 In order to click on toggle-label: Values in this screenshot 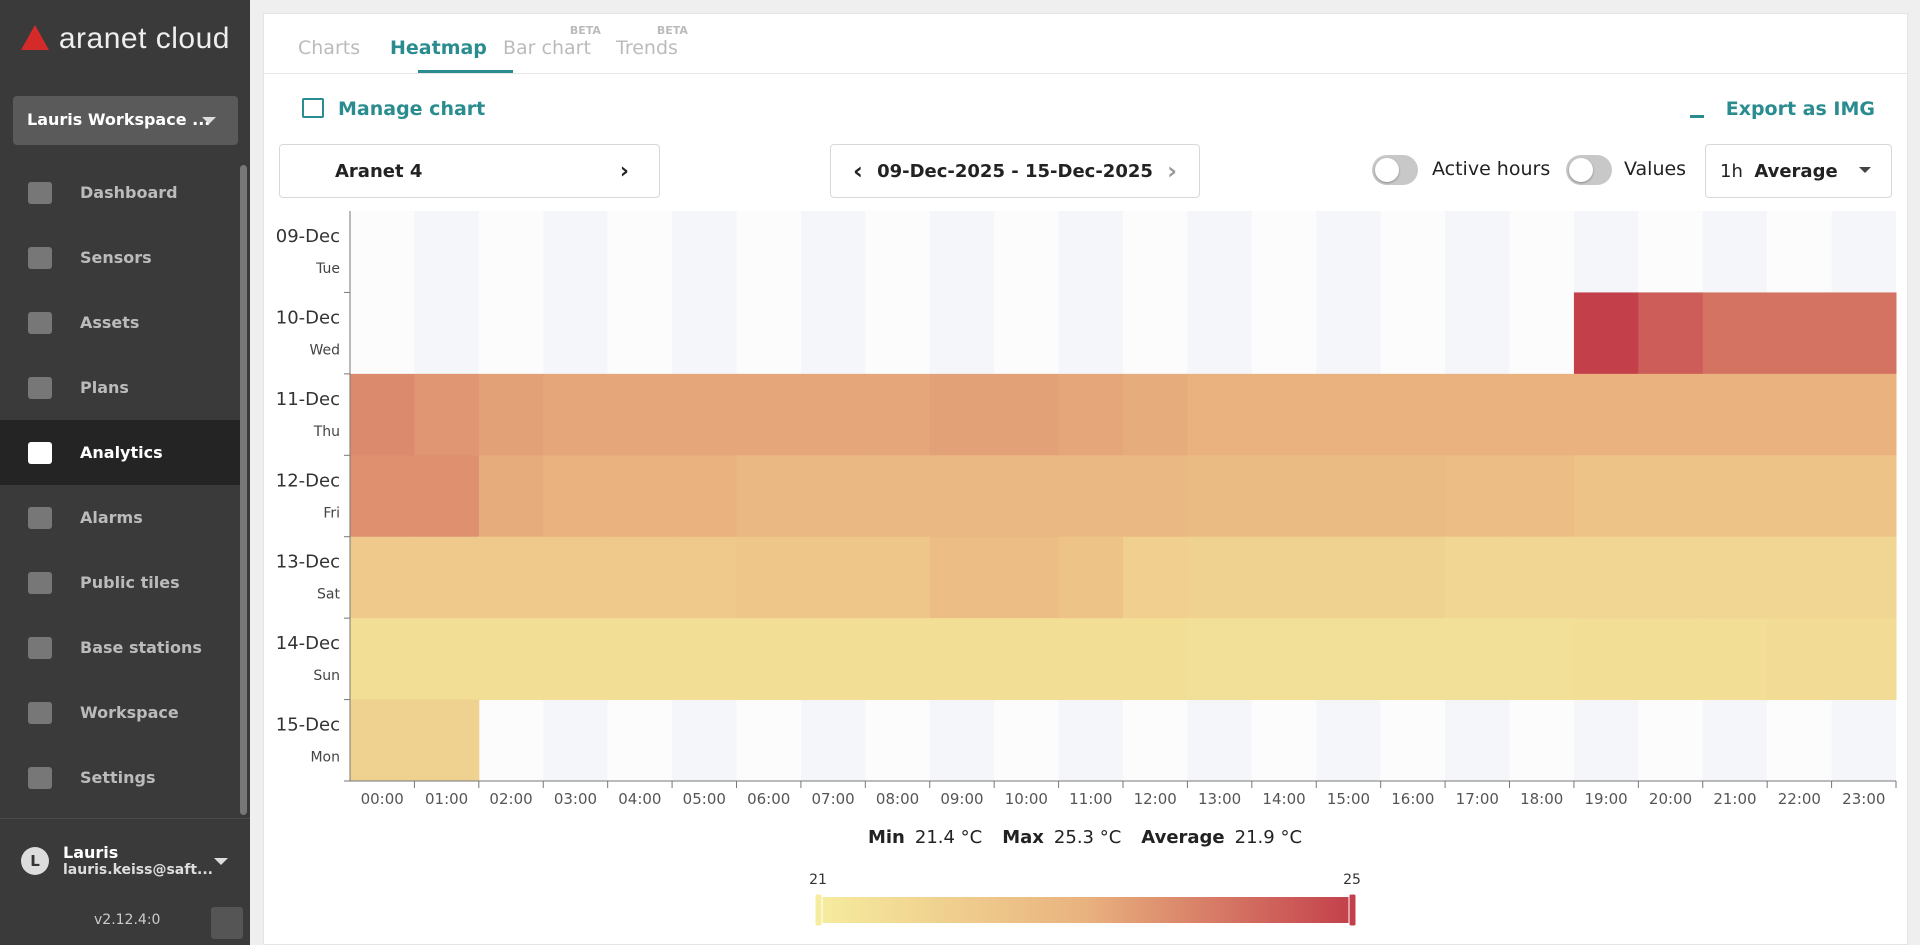, I will do `click(1655, 169)`.